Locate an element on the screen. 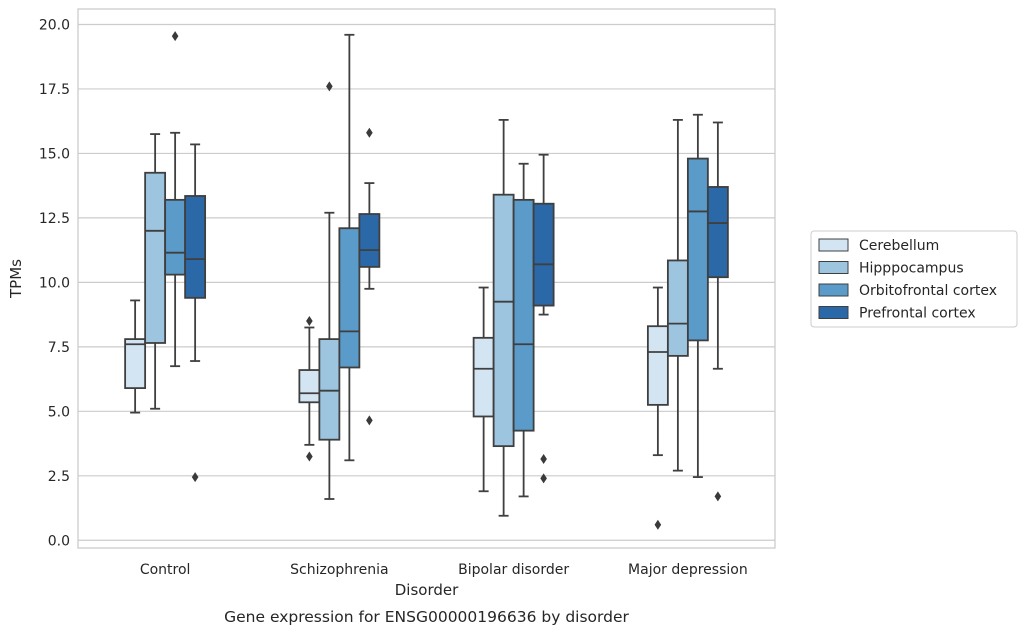 This screenshot has height=634, width=1028. x-tick-label: Schizophrenia is located at coordinates (339, 570).